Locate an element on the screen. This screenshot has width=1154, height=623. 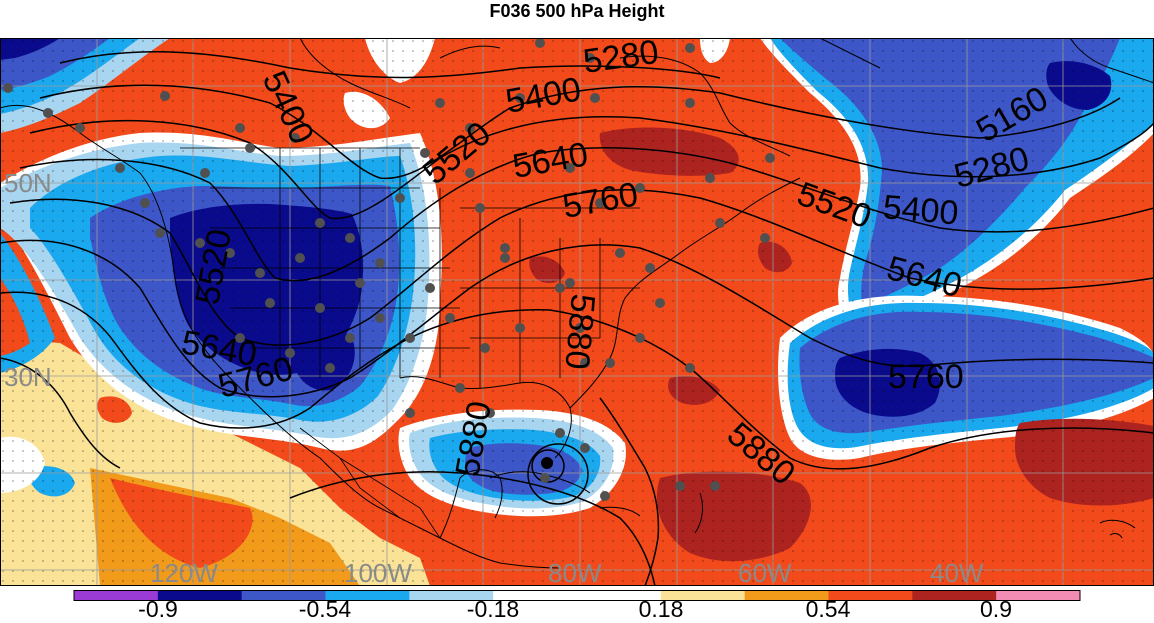
colorbar is located at coordinates (577, 595).